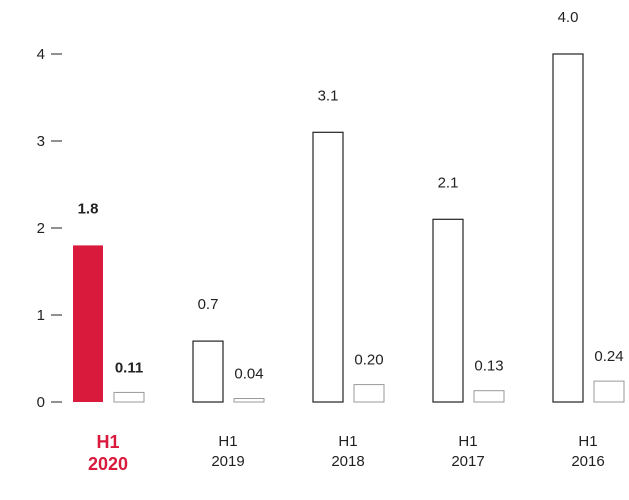 The width and height of the screenshot is (629, 500). What do you see at coordinates (108, 464) in the screenshot?
I see `x-tick-label-year: 2020` at bounding box center [108, 464].